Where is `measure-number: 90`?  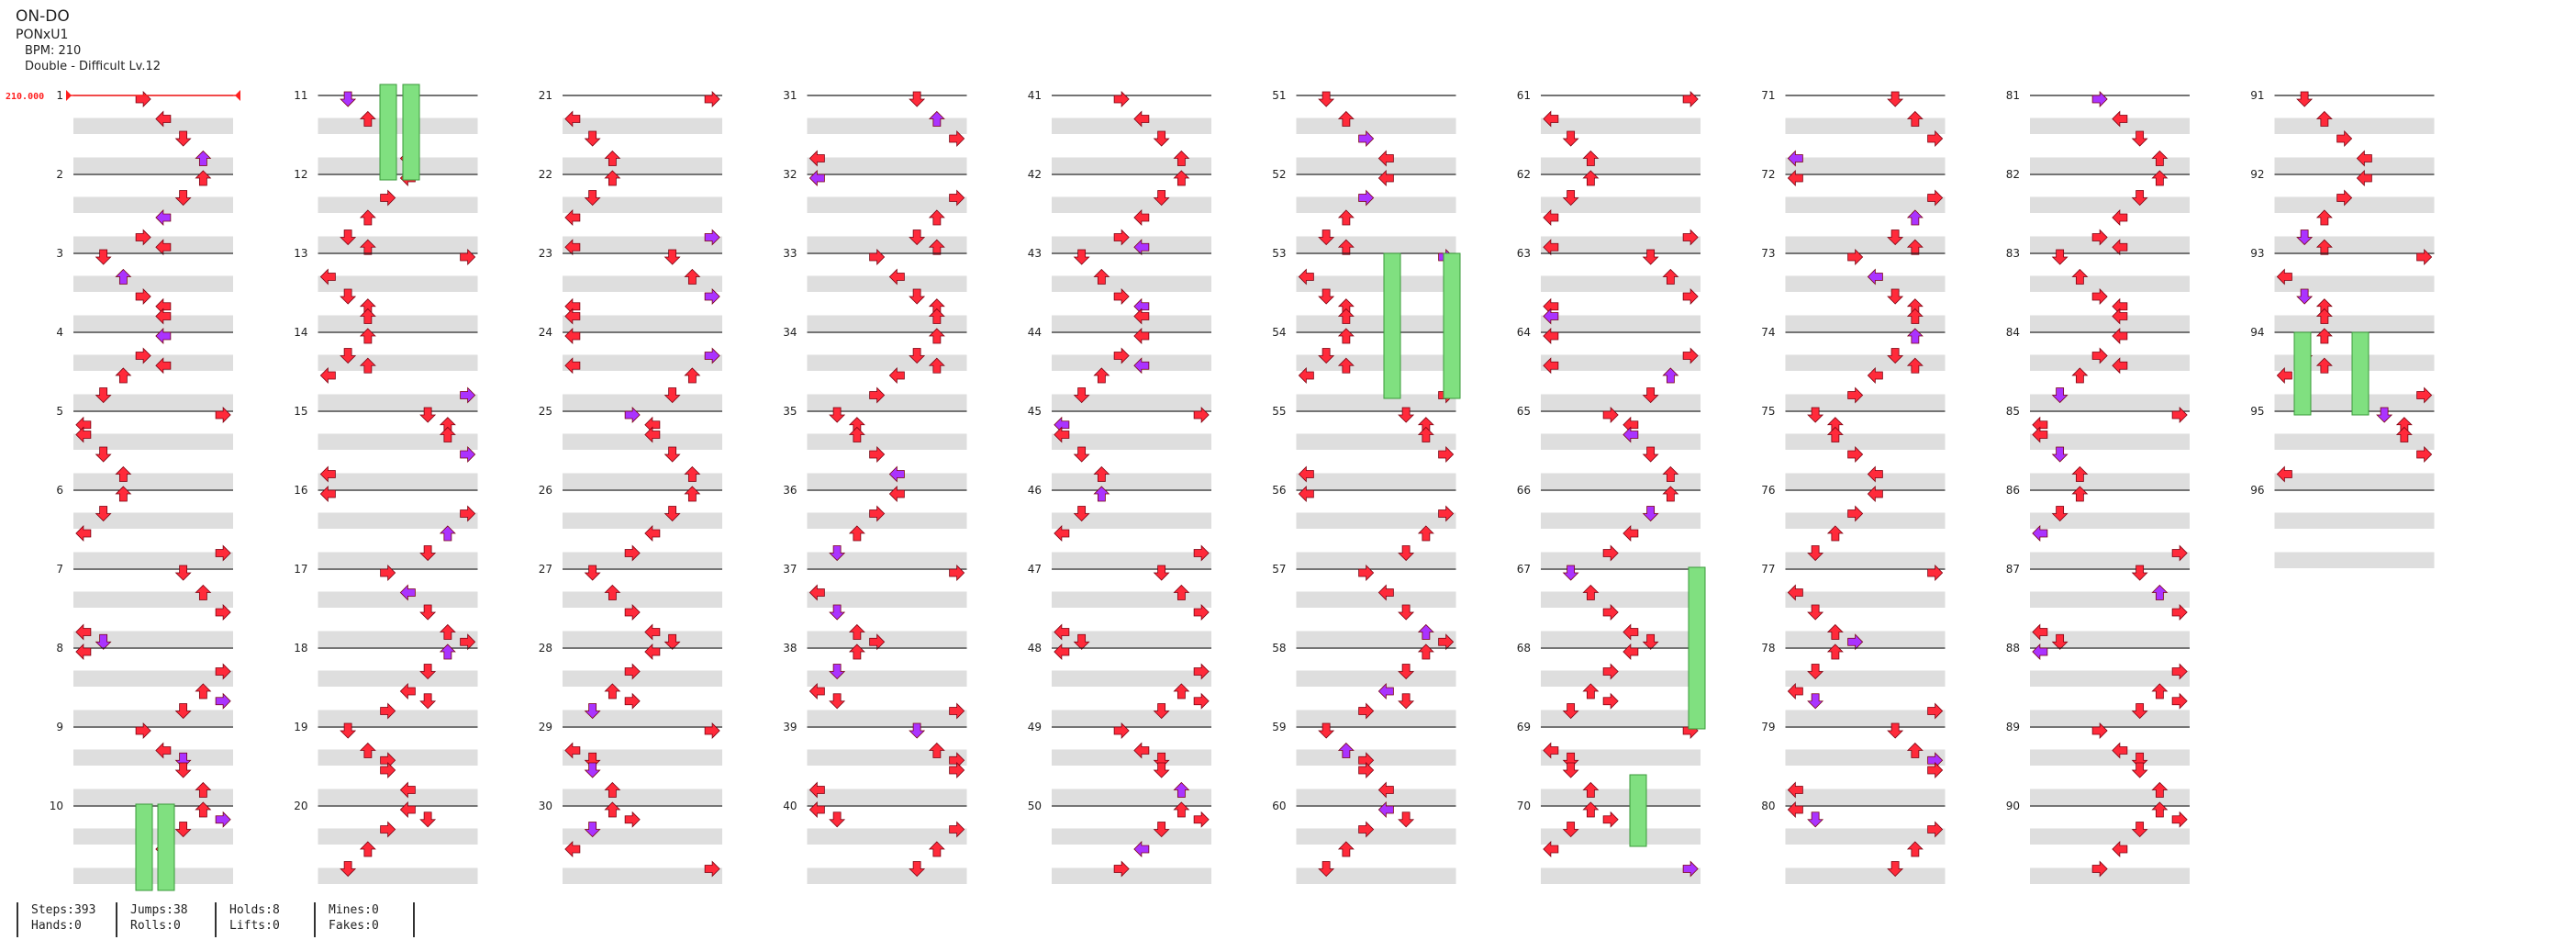 measure-number: 90 is located at coordinates (2013, 806).